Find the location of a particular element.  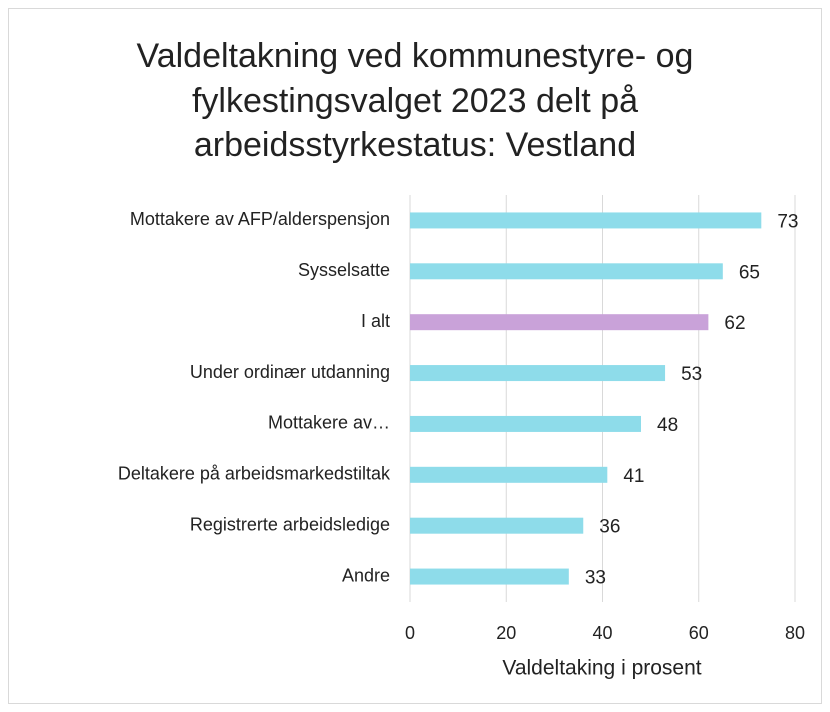

y-tick-label: Andre is located at coordinates (366, 575).